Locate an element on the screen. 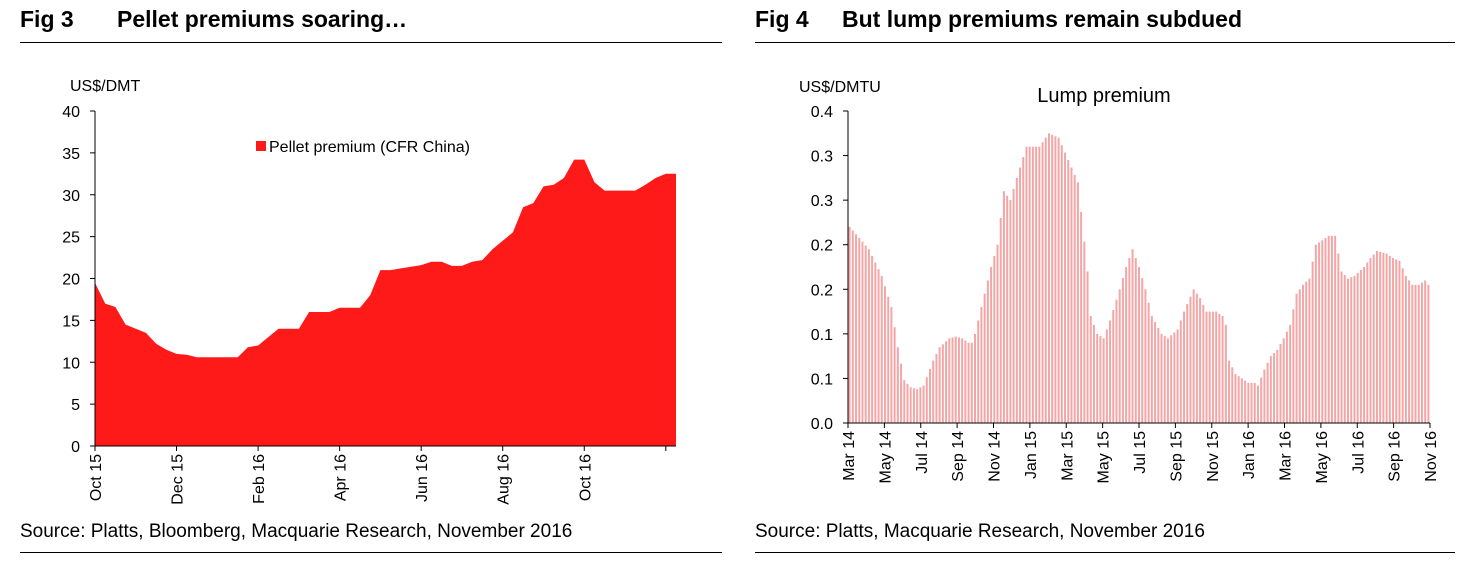 The width and height of the screenshot is (1464, 569). figure-4-number: Fig 4 is located at coordinates (782, 19).